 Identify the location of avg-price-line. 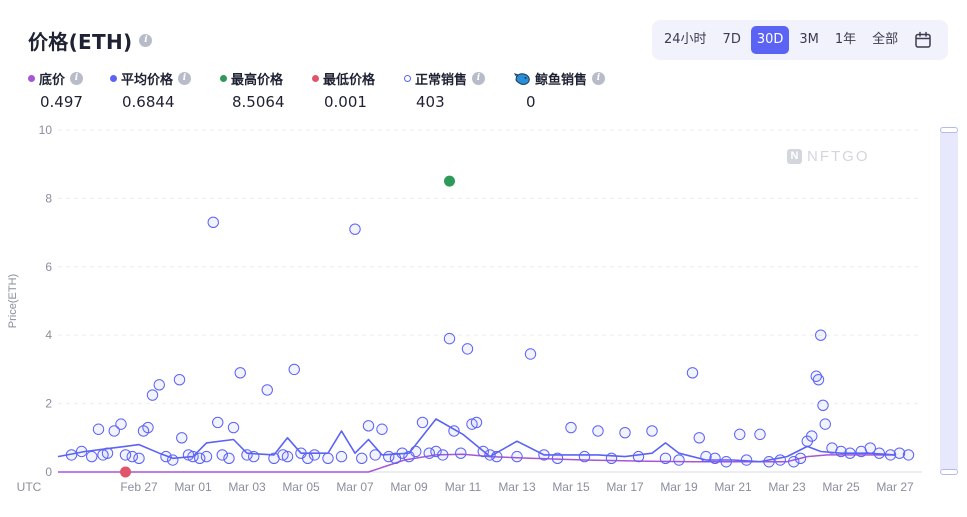
(476, 440).